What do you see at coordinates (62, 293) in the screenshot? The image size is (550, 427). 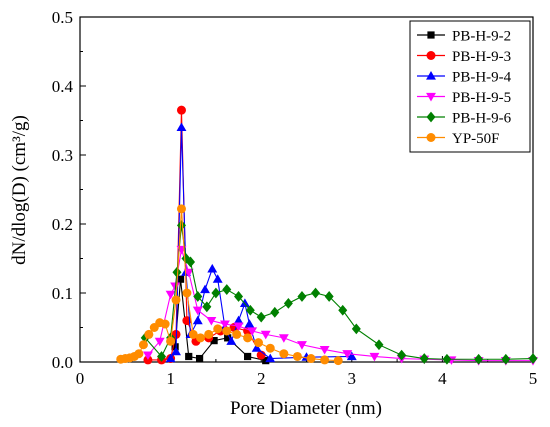 I see `y-tick-label: 0.1` at bounding box center [62, 293].